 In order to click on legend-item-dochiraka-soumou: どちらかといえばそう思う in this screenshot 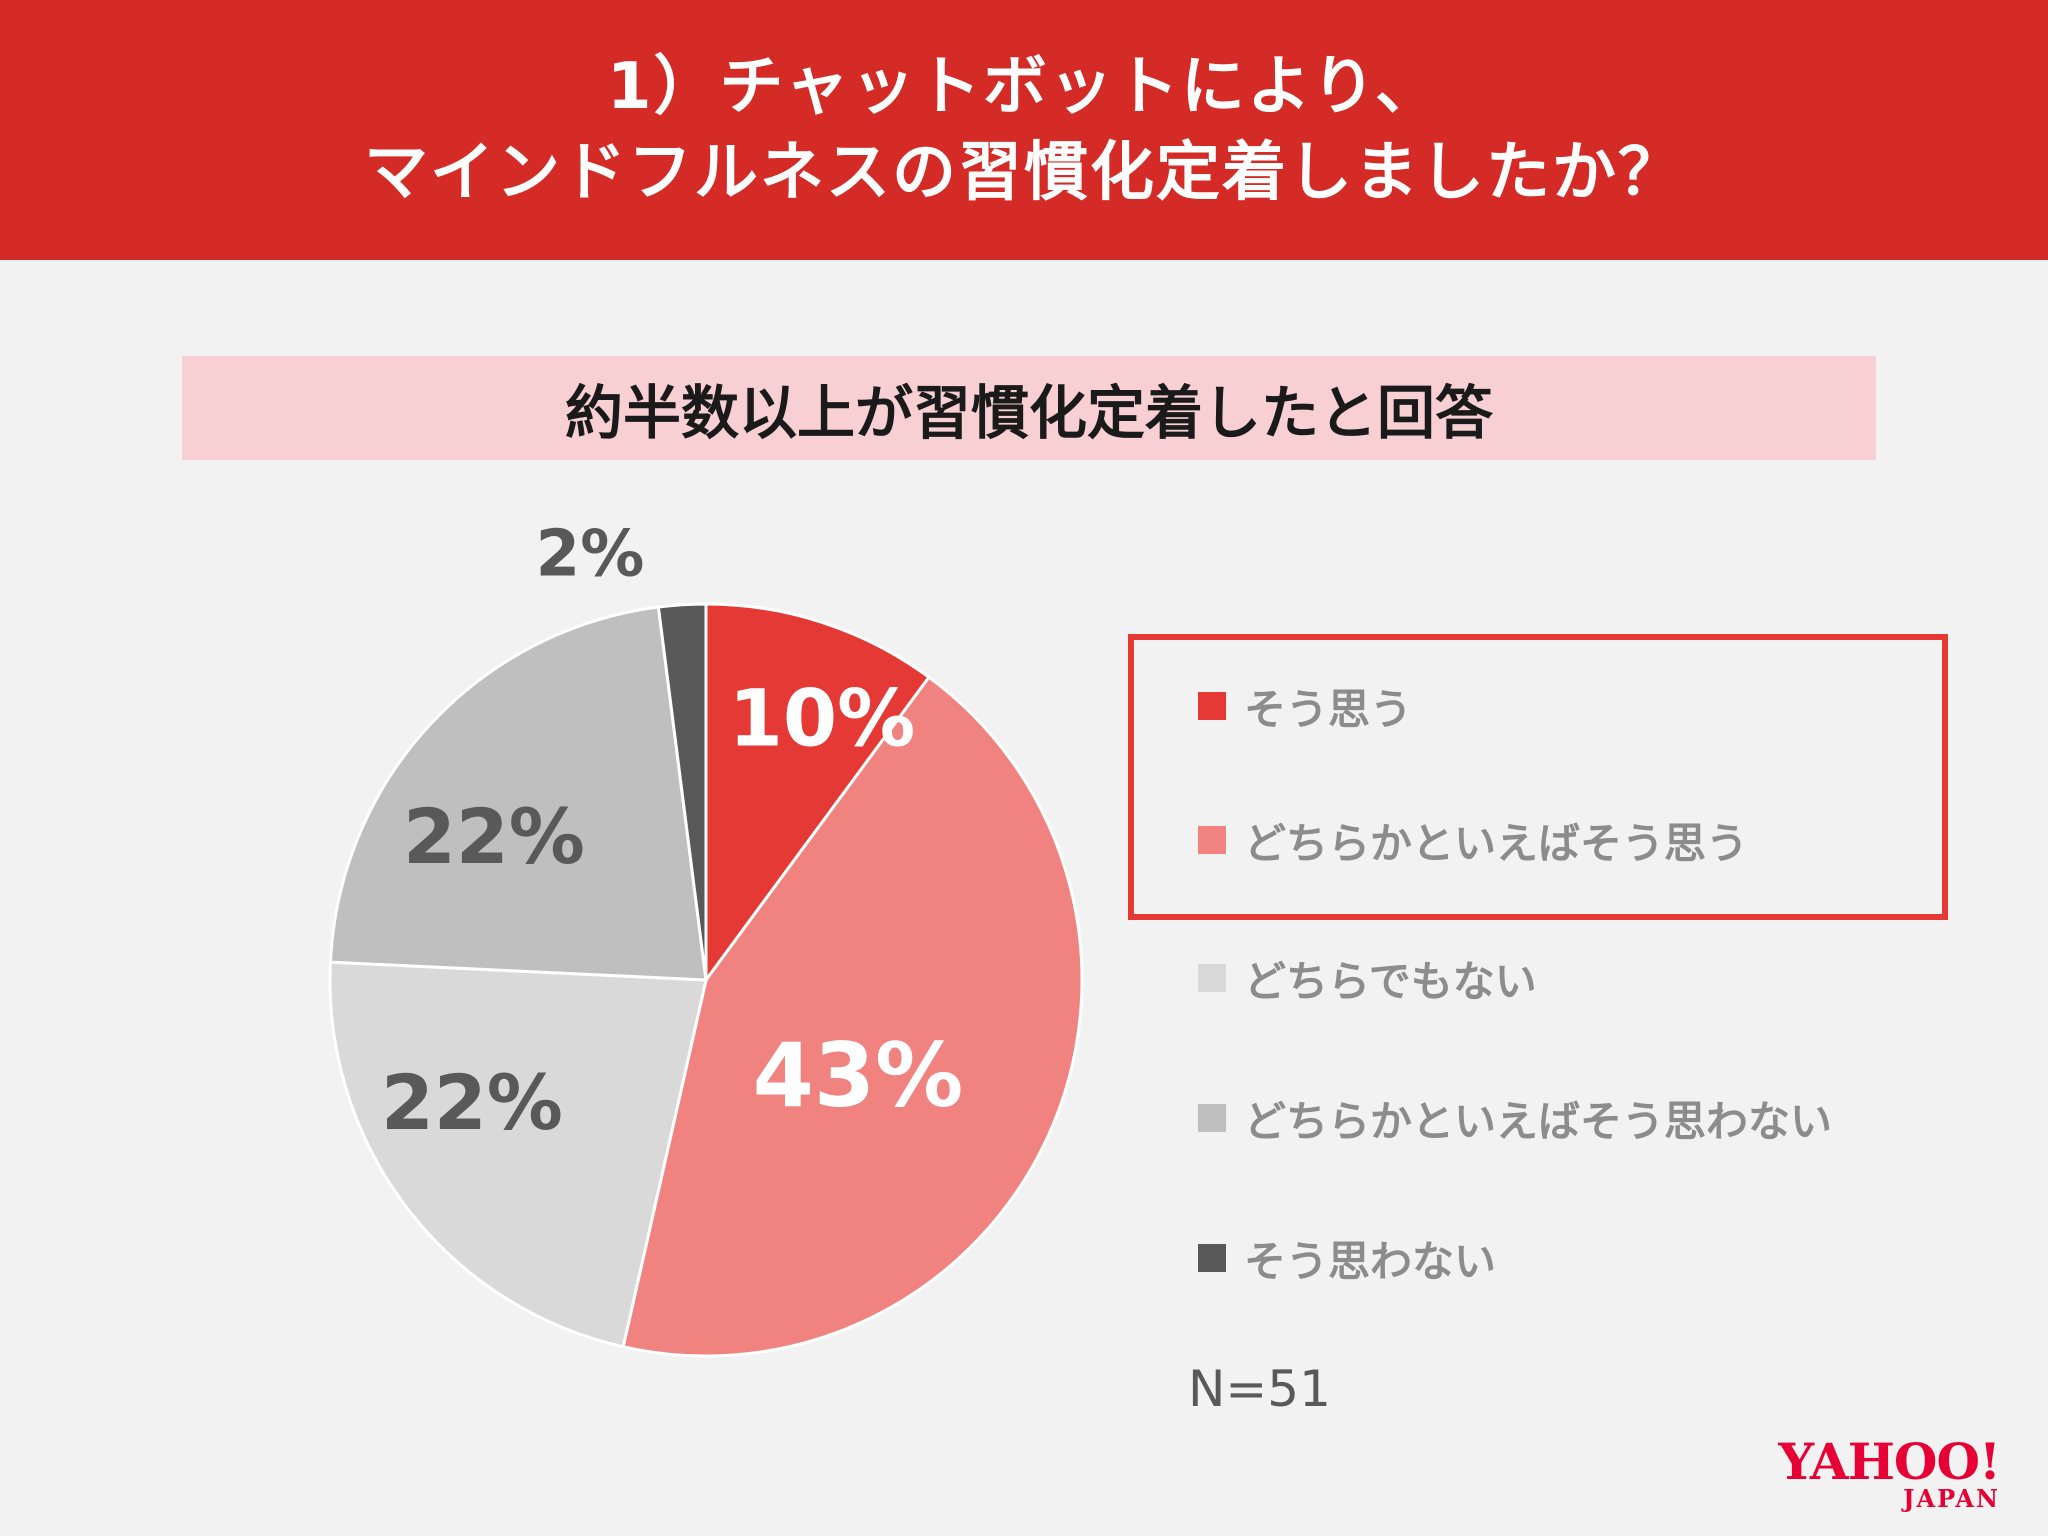, I will do `click(1473, 840)`.